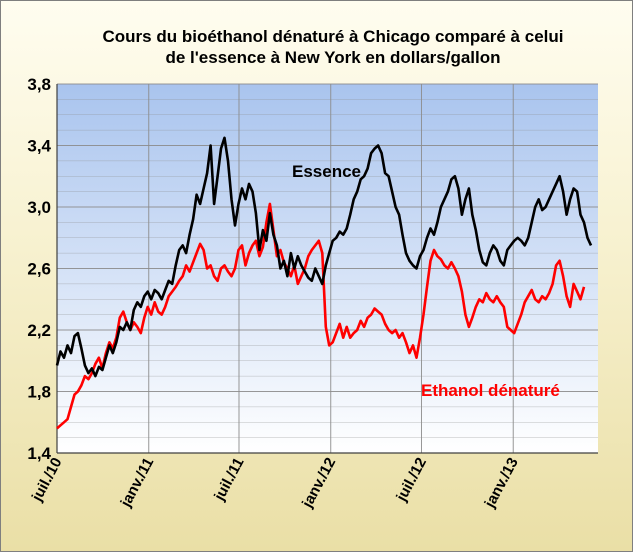 This screenshot has width=633, height=552. Describe the element at coordinates (326, 171) in the screenshot. I see `label-essence: Essence` at that location.